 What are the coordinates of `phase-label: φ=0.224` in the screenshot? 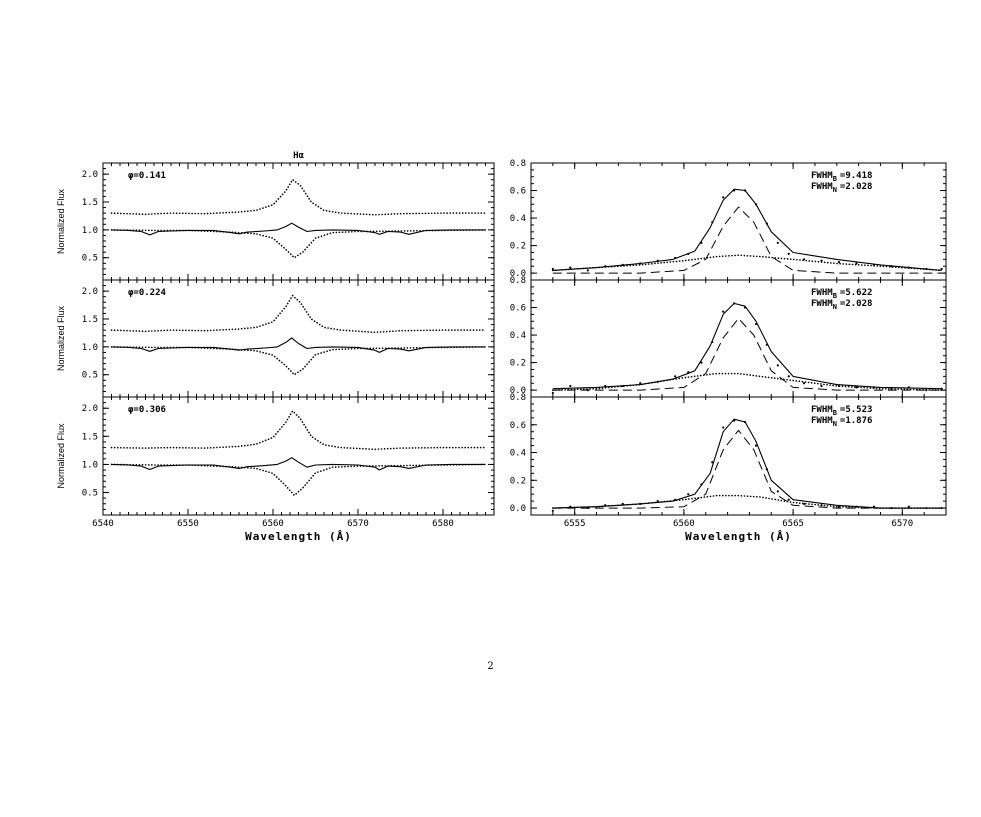 It's located at (147, 293).